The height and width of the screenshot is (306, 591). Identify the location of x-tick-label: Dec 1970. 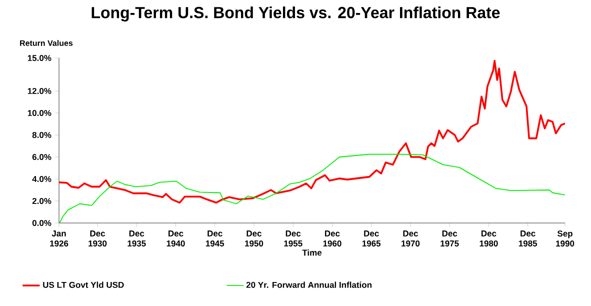
(411, 238).